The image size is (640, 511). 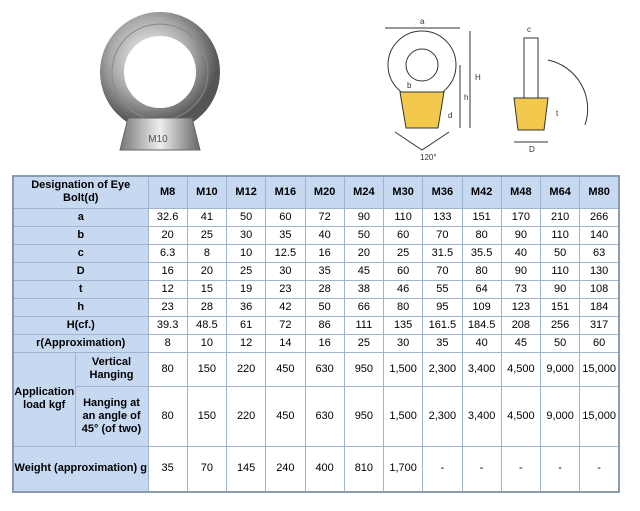 What do you see at coordinates (364, 469) in the screenshot?
I see `value-cell: 810` at bounding box center [364, 469].